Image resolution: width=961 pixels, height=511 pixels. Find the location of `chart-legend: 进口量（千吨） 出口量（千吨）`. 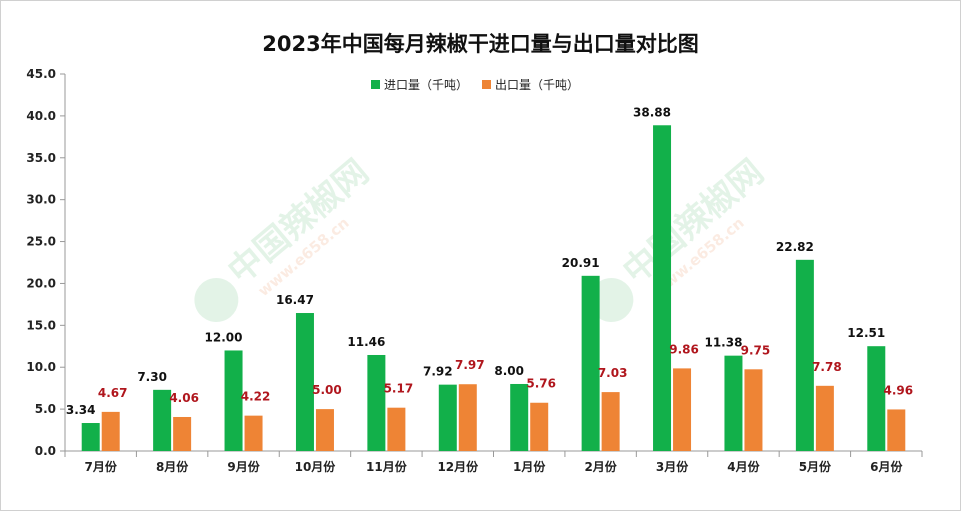

chart-legend: 进口量（千吨） 出口量（千吨） is located at coordinates (475, 84).